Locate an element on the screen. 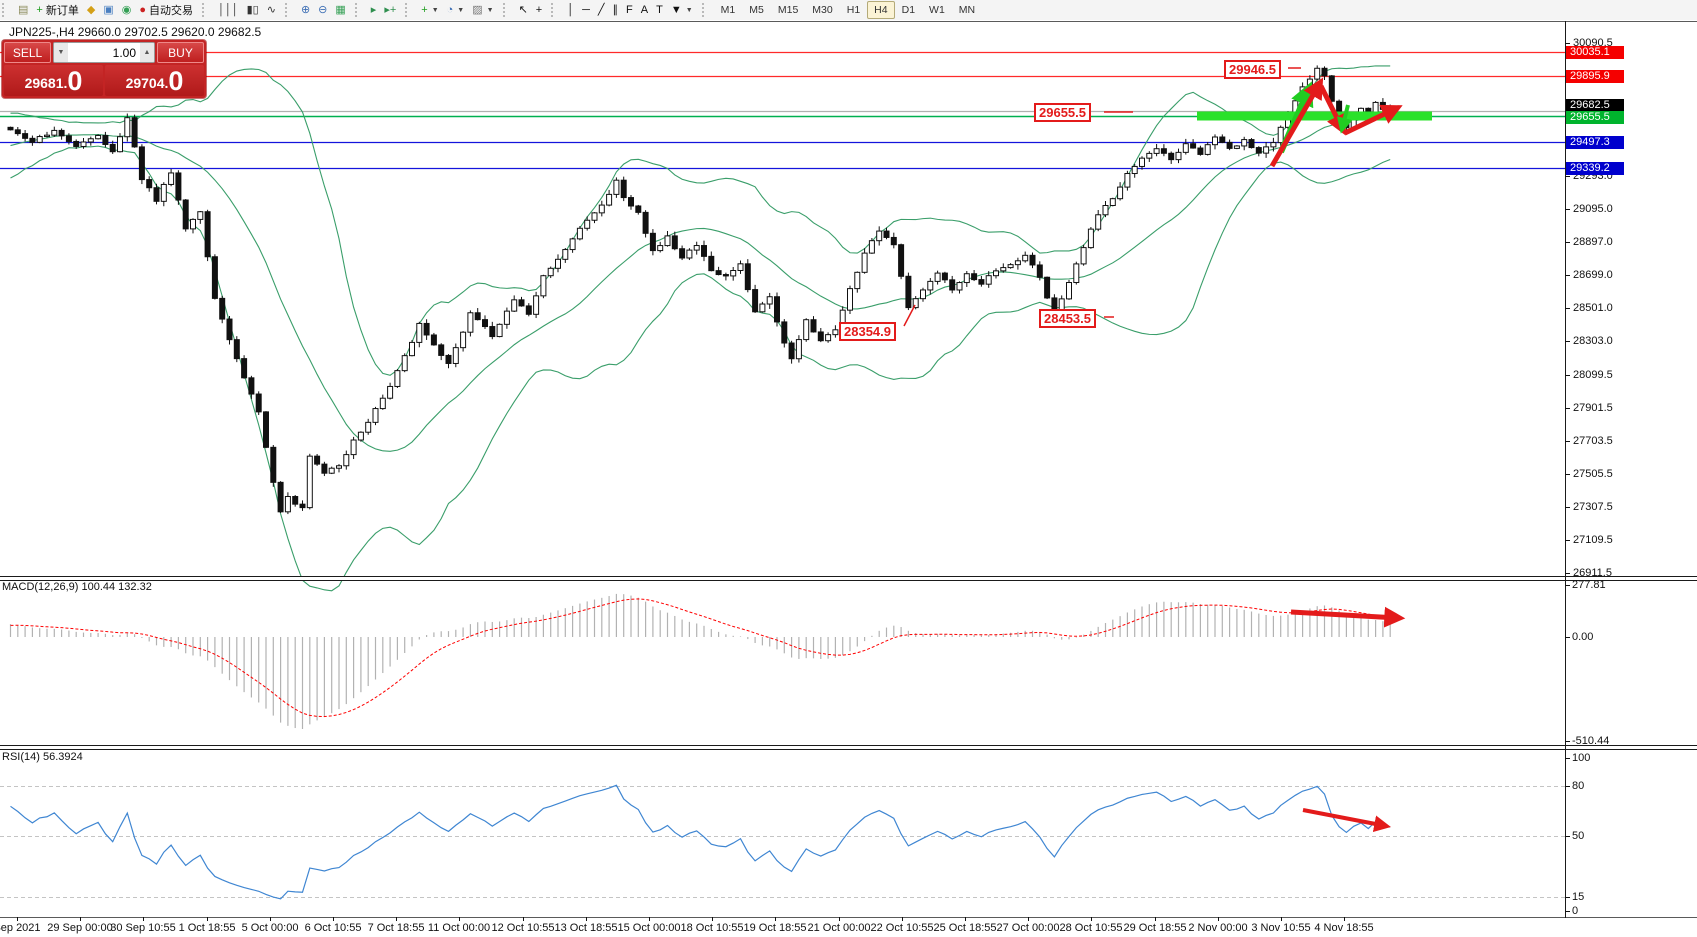 The width and height of the screenshot is (1697, 937). price-annotation-label: 28354.9 is located at coordinates (867, 331).